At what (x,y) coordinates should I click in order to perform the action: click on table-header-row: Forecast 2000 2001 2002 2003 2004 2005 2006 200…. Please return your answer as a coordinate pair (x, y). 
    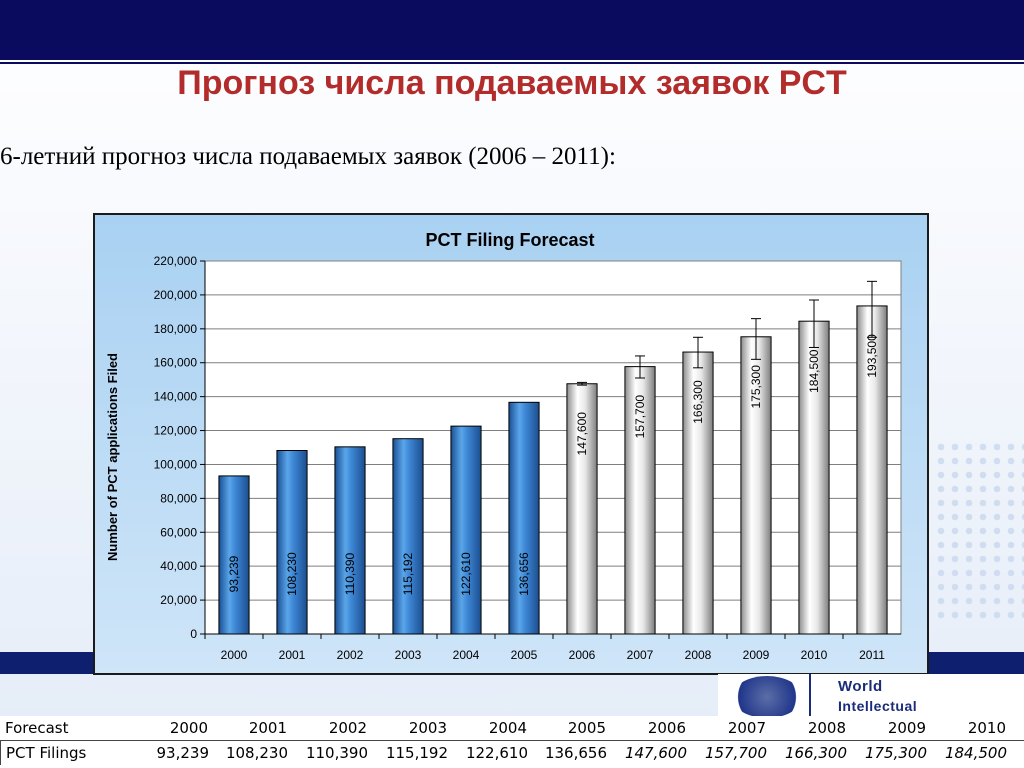
    Looking at the image, I should click on (512, 728).